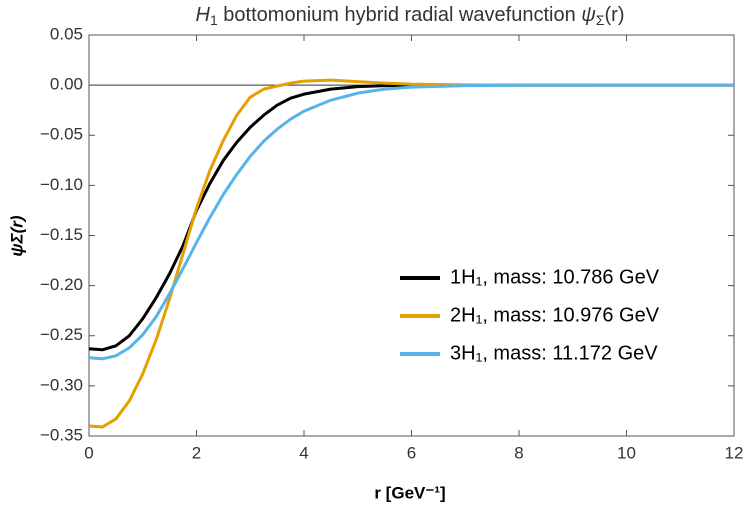 Image resolution: width=747 pixels, height=509 pixels. What do you see at coordinates (555, 277) in the screenshot?
I see `legend-label: 1H₁, mass: 10.786 GeV` at bounding box center [555, 277].